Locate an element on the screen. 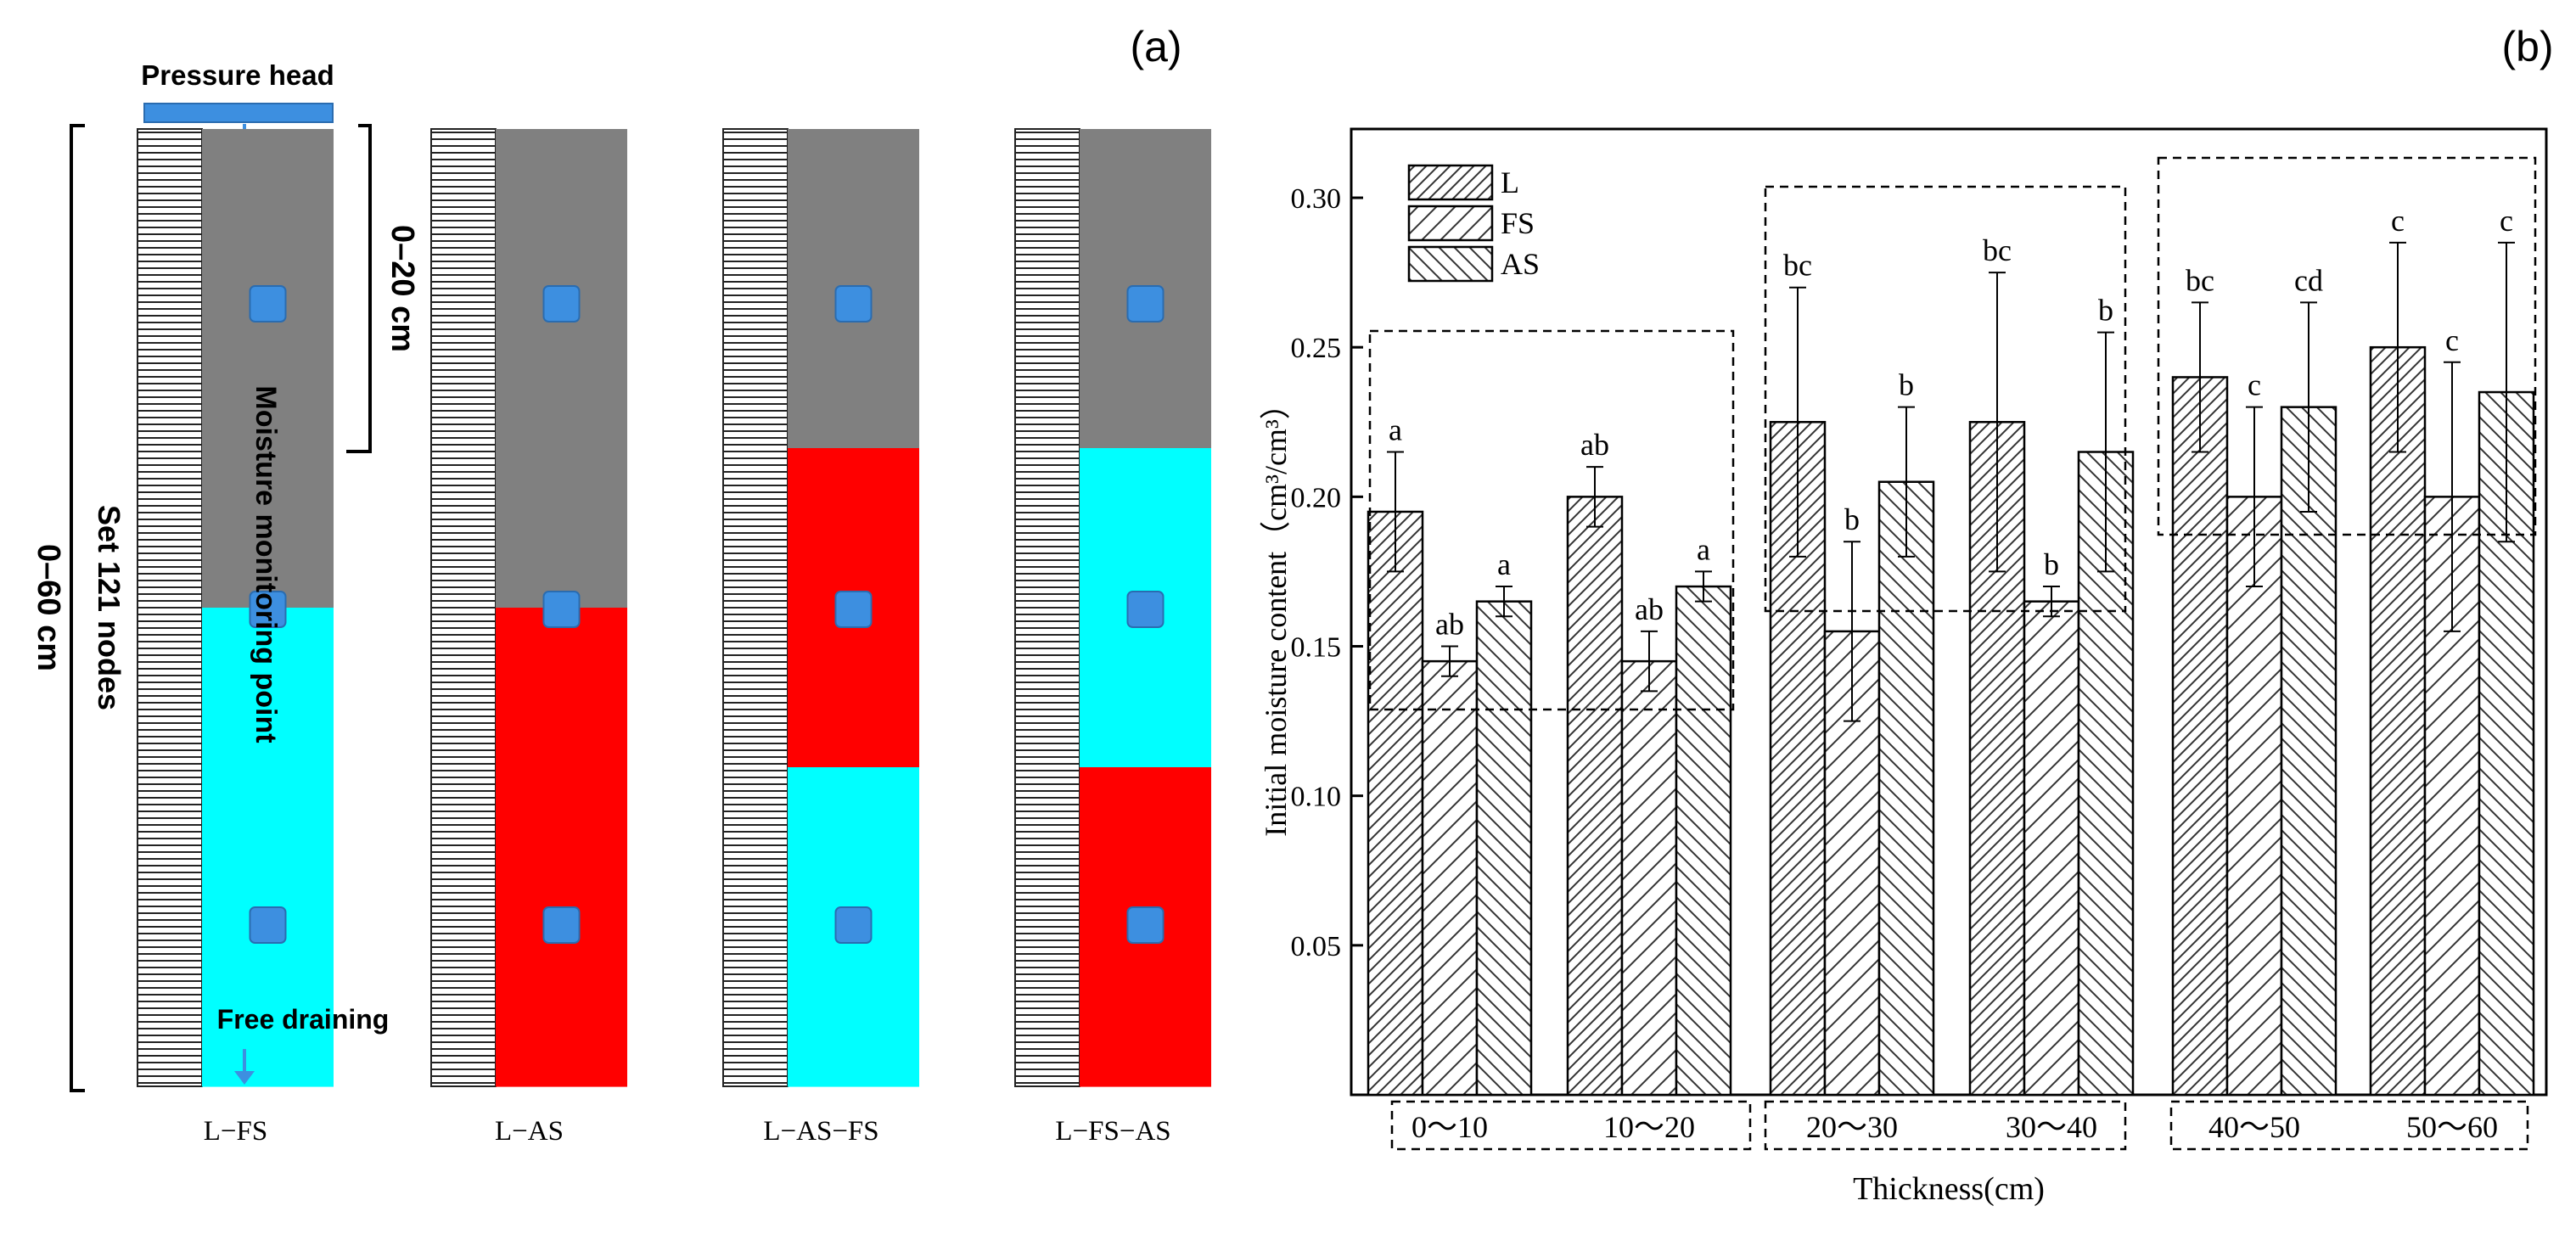 The image size is (2576, 1234). legend-label: L is located at coordinates (1510, 182).